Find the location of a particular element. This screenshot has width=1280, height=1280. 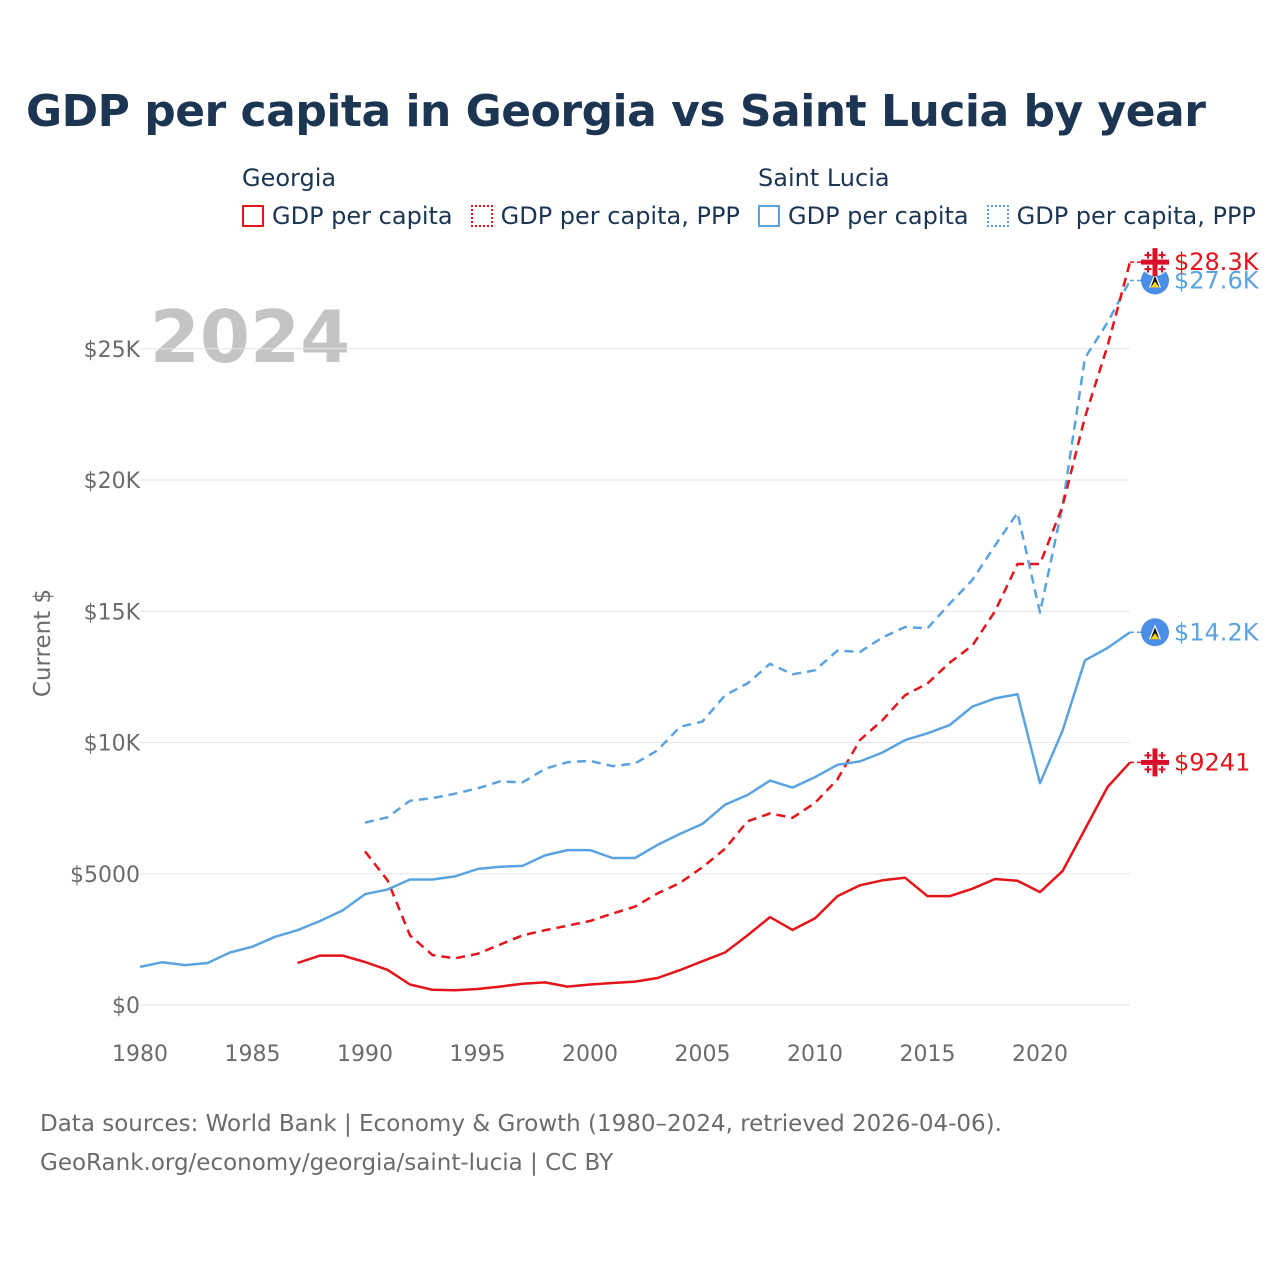

x-tick-label: 2000 is located at coordinates (590, 1054).